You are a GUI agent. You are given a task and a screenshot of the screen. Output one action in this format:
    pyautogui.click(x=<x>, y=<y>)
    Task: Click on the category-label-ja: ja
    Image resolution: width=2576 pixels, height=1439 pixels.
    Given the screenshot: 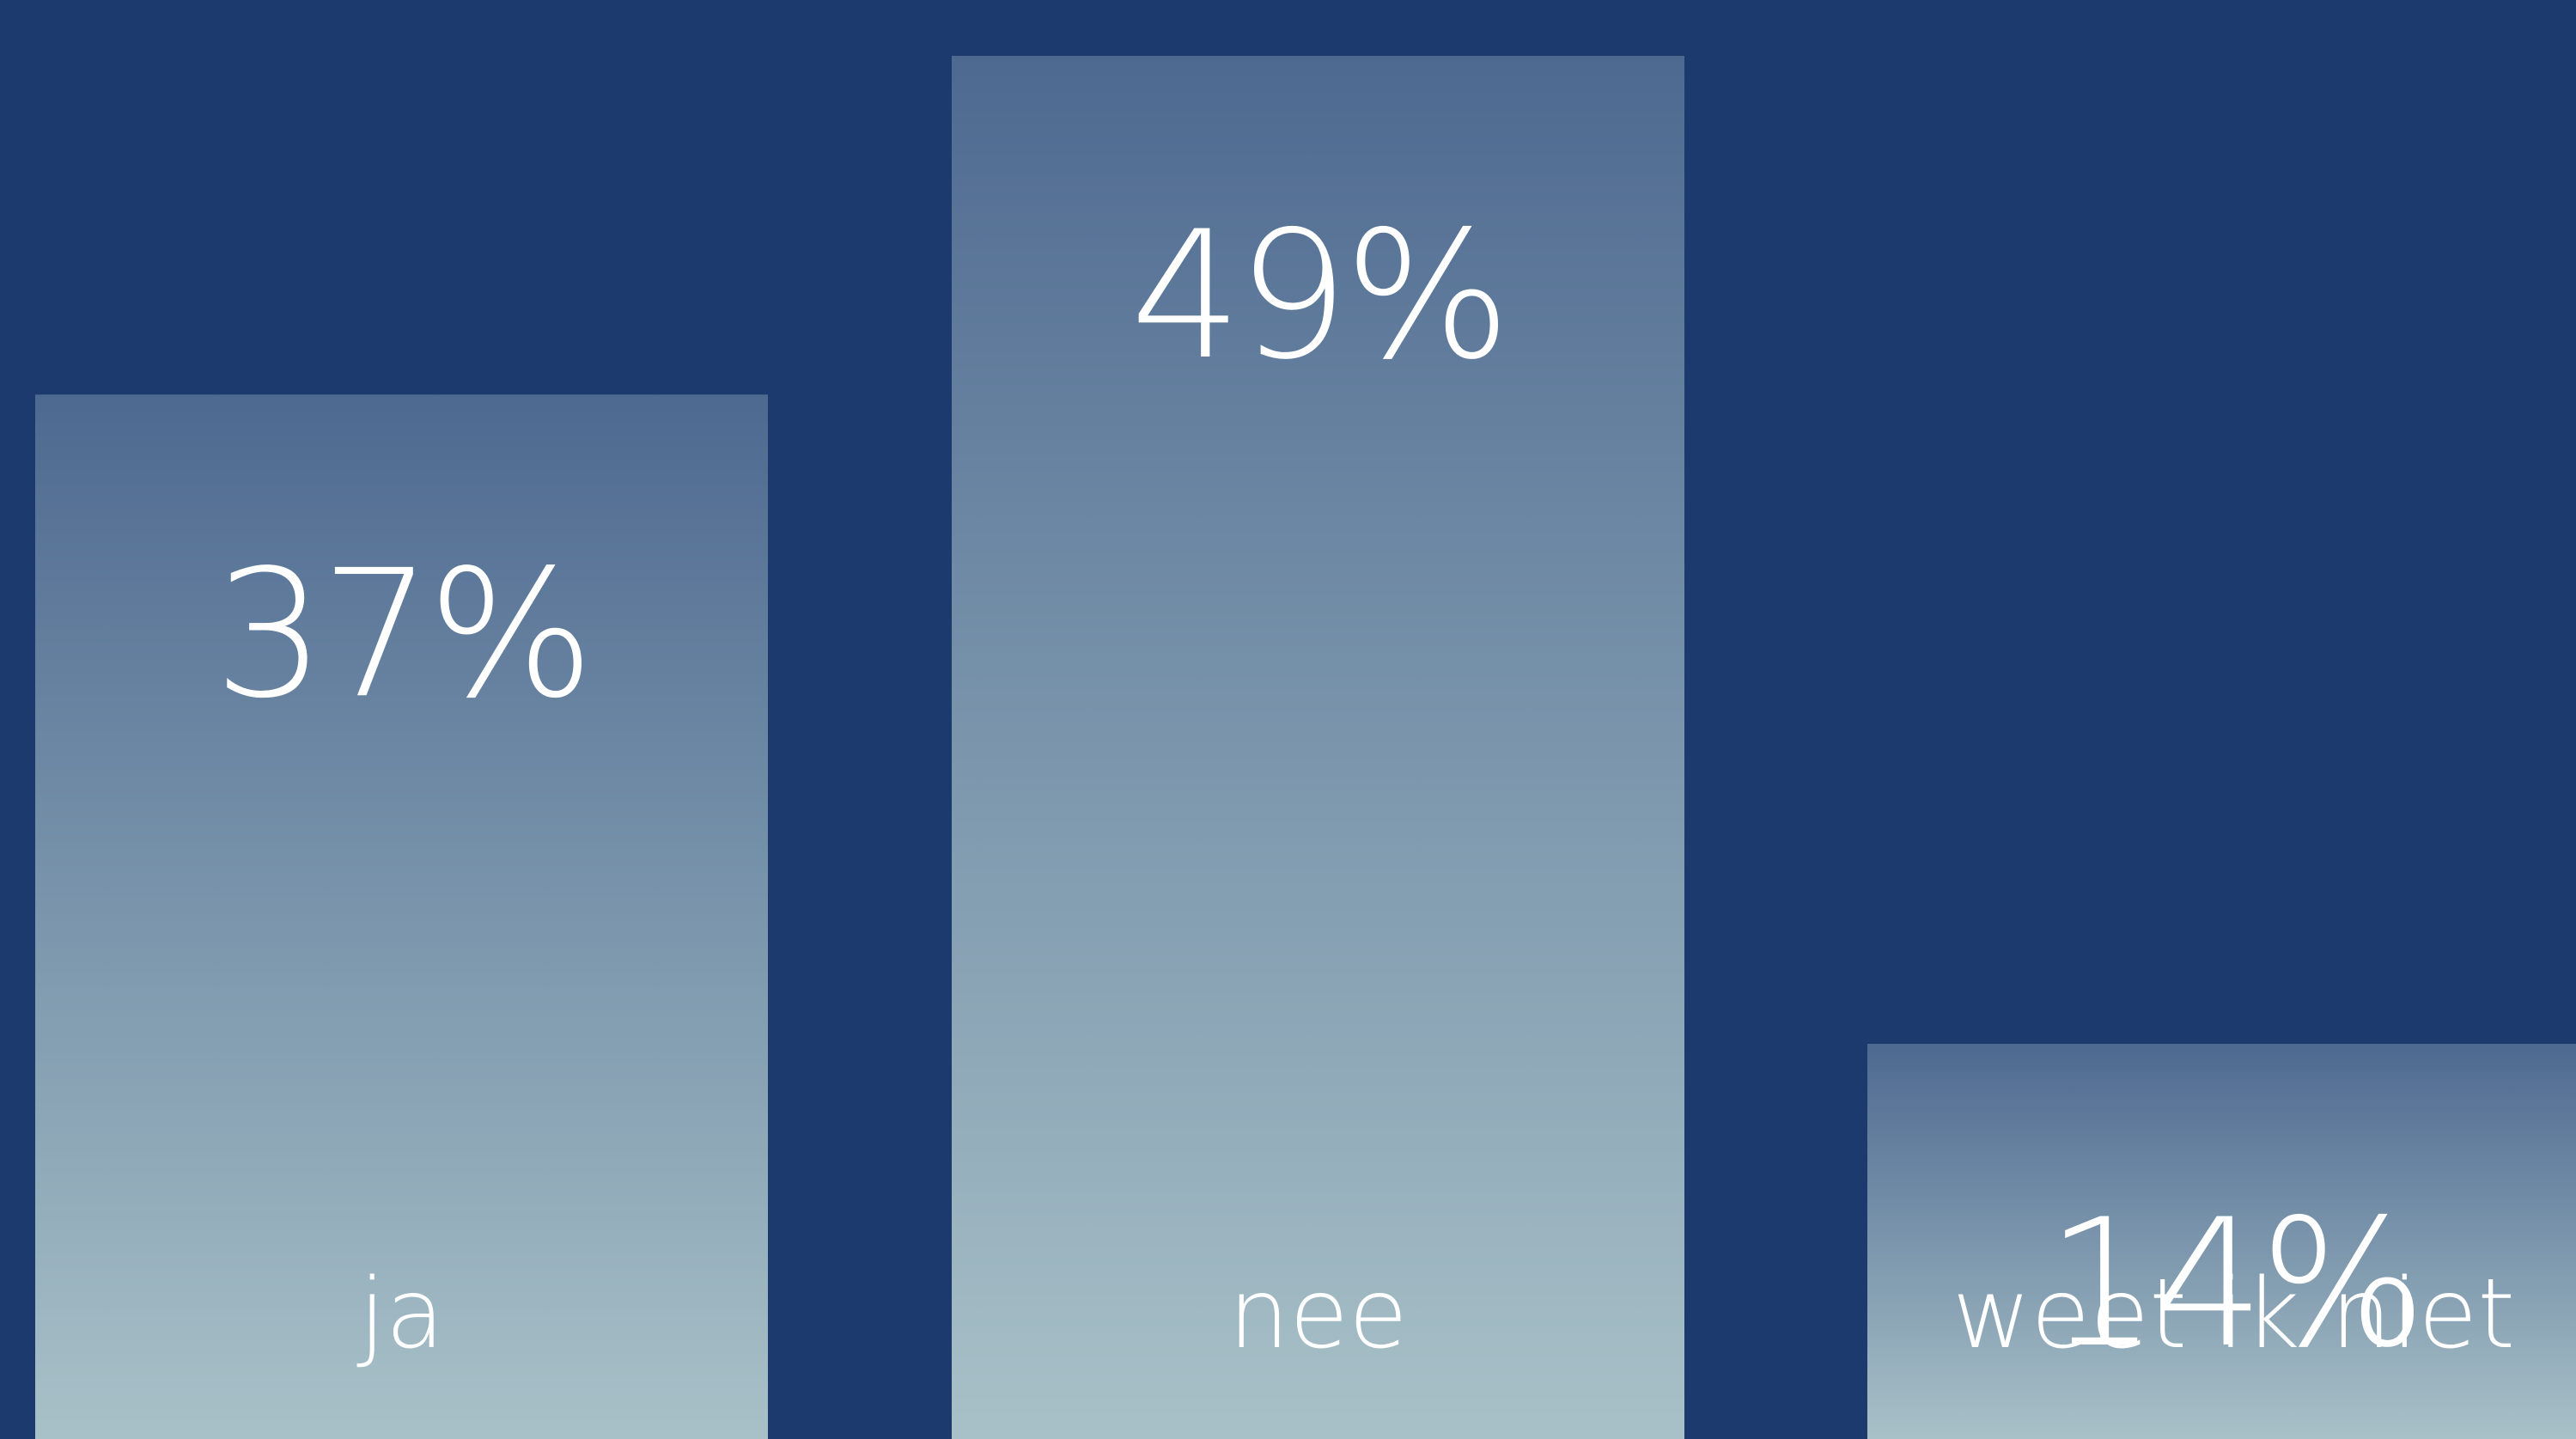 What is the action you would take?
    pyautogui.click(x=400, y=1314)
    